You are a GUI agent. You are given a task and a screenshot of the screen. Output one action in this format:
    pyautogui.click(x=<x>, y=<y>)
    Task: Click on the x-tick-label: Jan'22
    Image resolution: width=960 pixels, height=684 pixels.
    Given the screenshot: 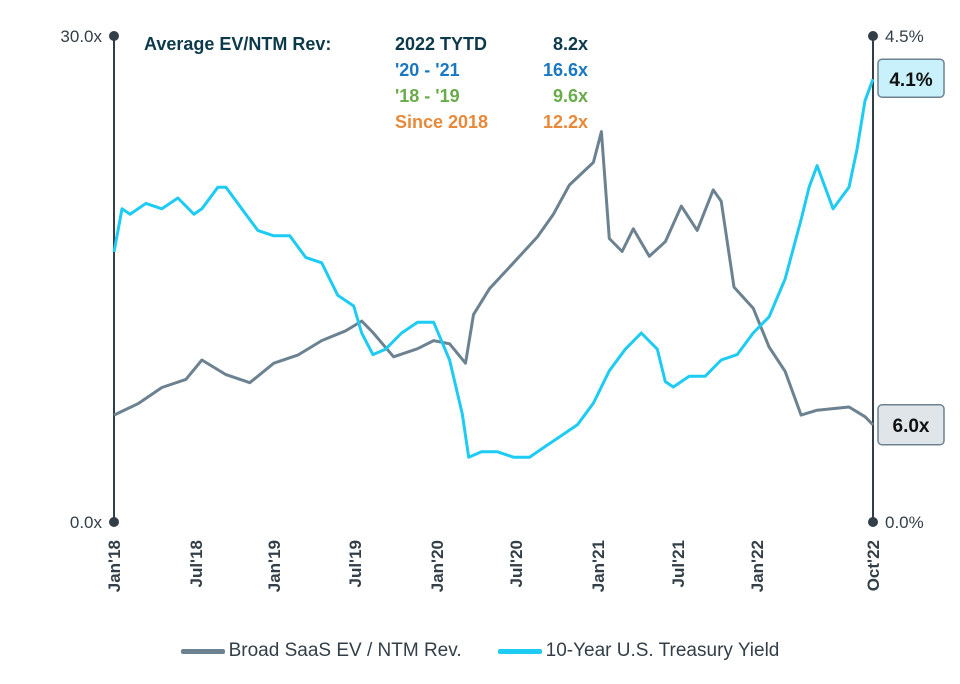 What is the action you would take?
    pyautogui.click(x=757, y=566)
    